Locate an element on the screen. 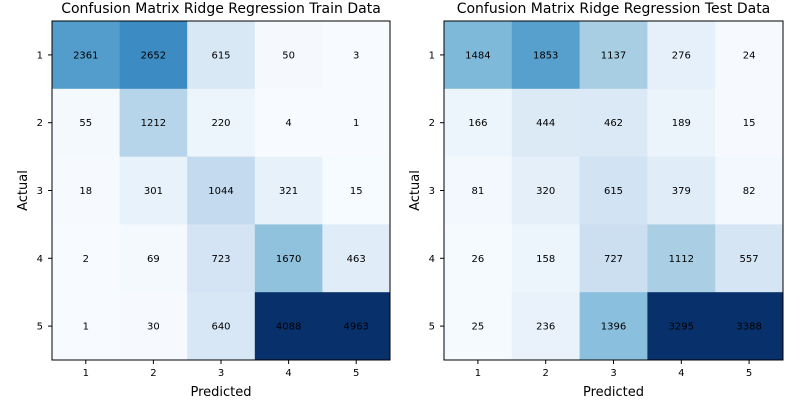  cell-value-label-r5-c1: 1 is located at coordinates (86, 327).